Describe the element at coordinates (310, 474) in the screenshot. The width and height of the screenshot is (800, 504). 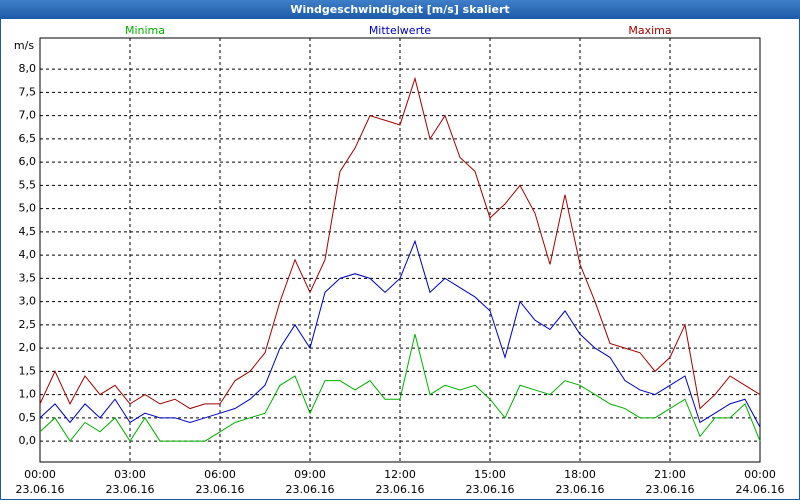
I see `x-tick-label: 09:00` at that location.